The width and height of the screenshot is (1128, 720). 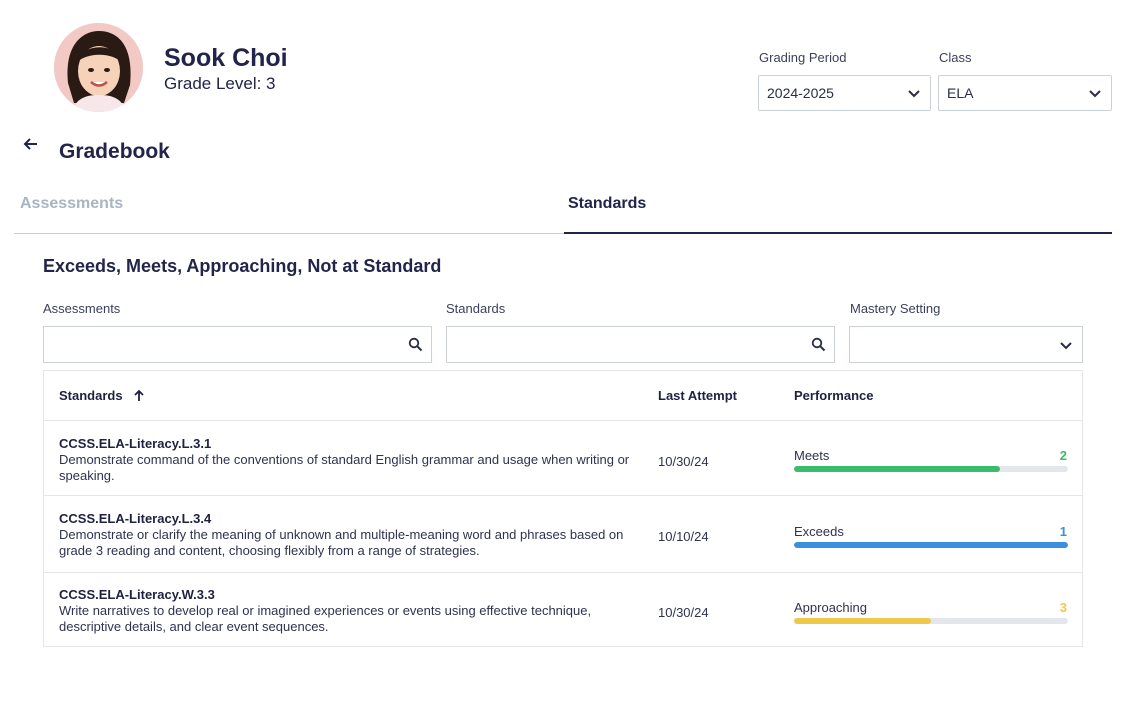 I want to click on performance-count: 1, so click(x=1063, y=531).